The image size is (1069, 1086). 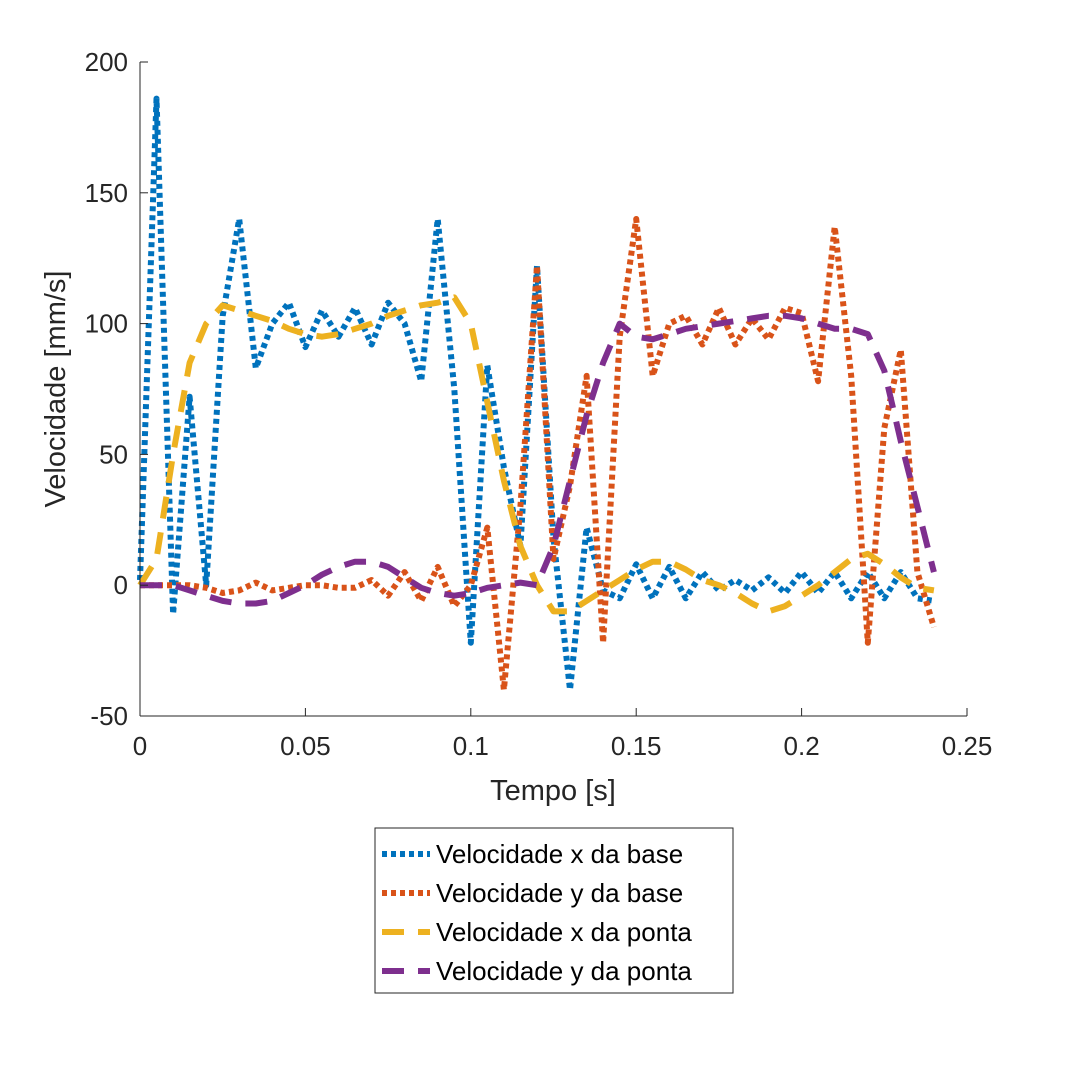 What do you see at coordinates (113, 454) in the screenshot?
I see `y-tick-label: 50` at bounding box center [113, 454].